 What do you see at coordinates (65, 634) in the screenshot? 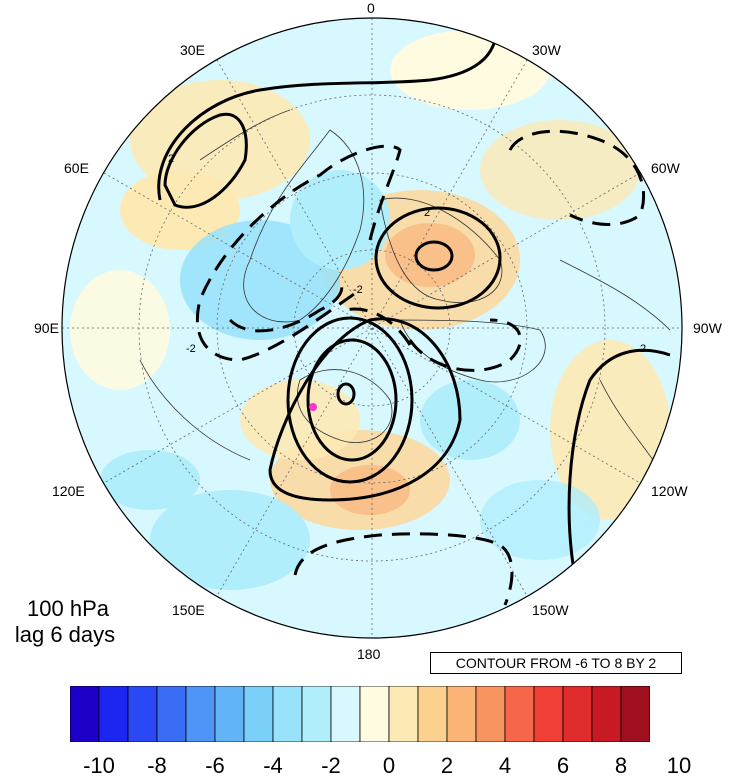
I see `lag-label: lag 6 days` at bounding box center [65, 634].